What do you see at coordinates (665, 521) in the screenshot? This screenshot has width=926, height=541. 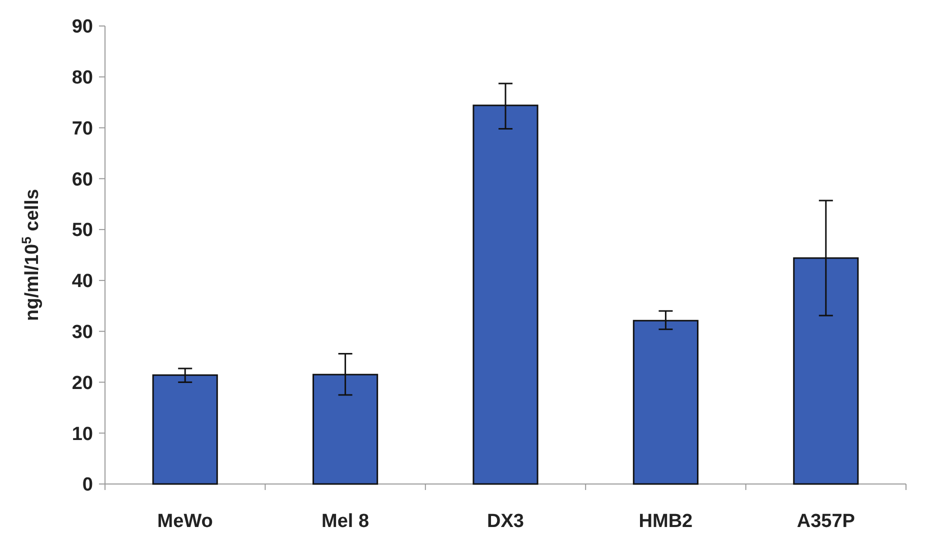 I see `x-tick-label: HMB2` at bounding box center [665, 521].